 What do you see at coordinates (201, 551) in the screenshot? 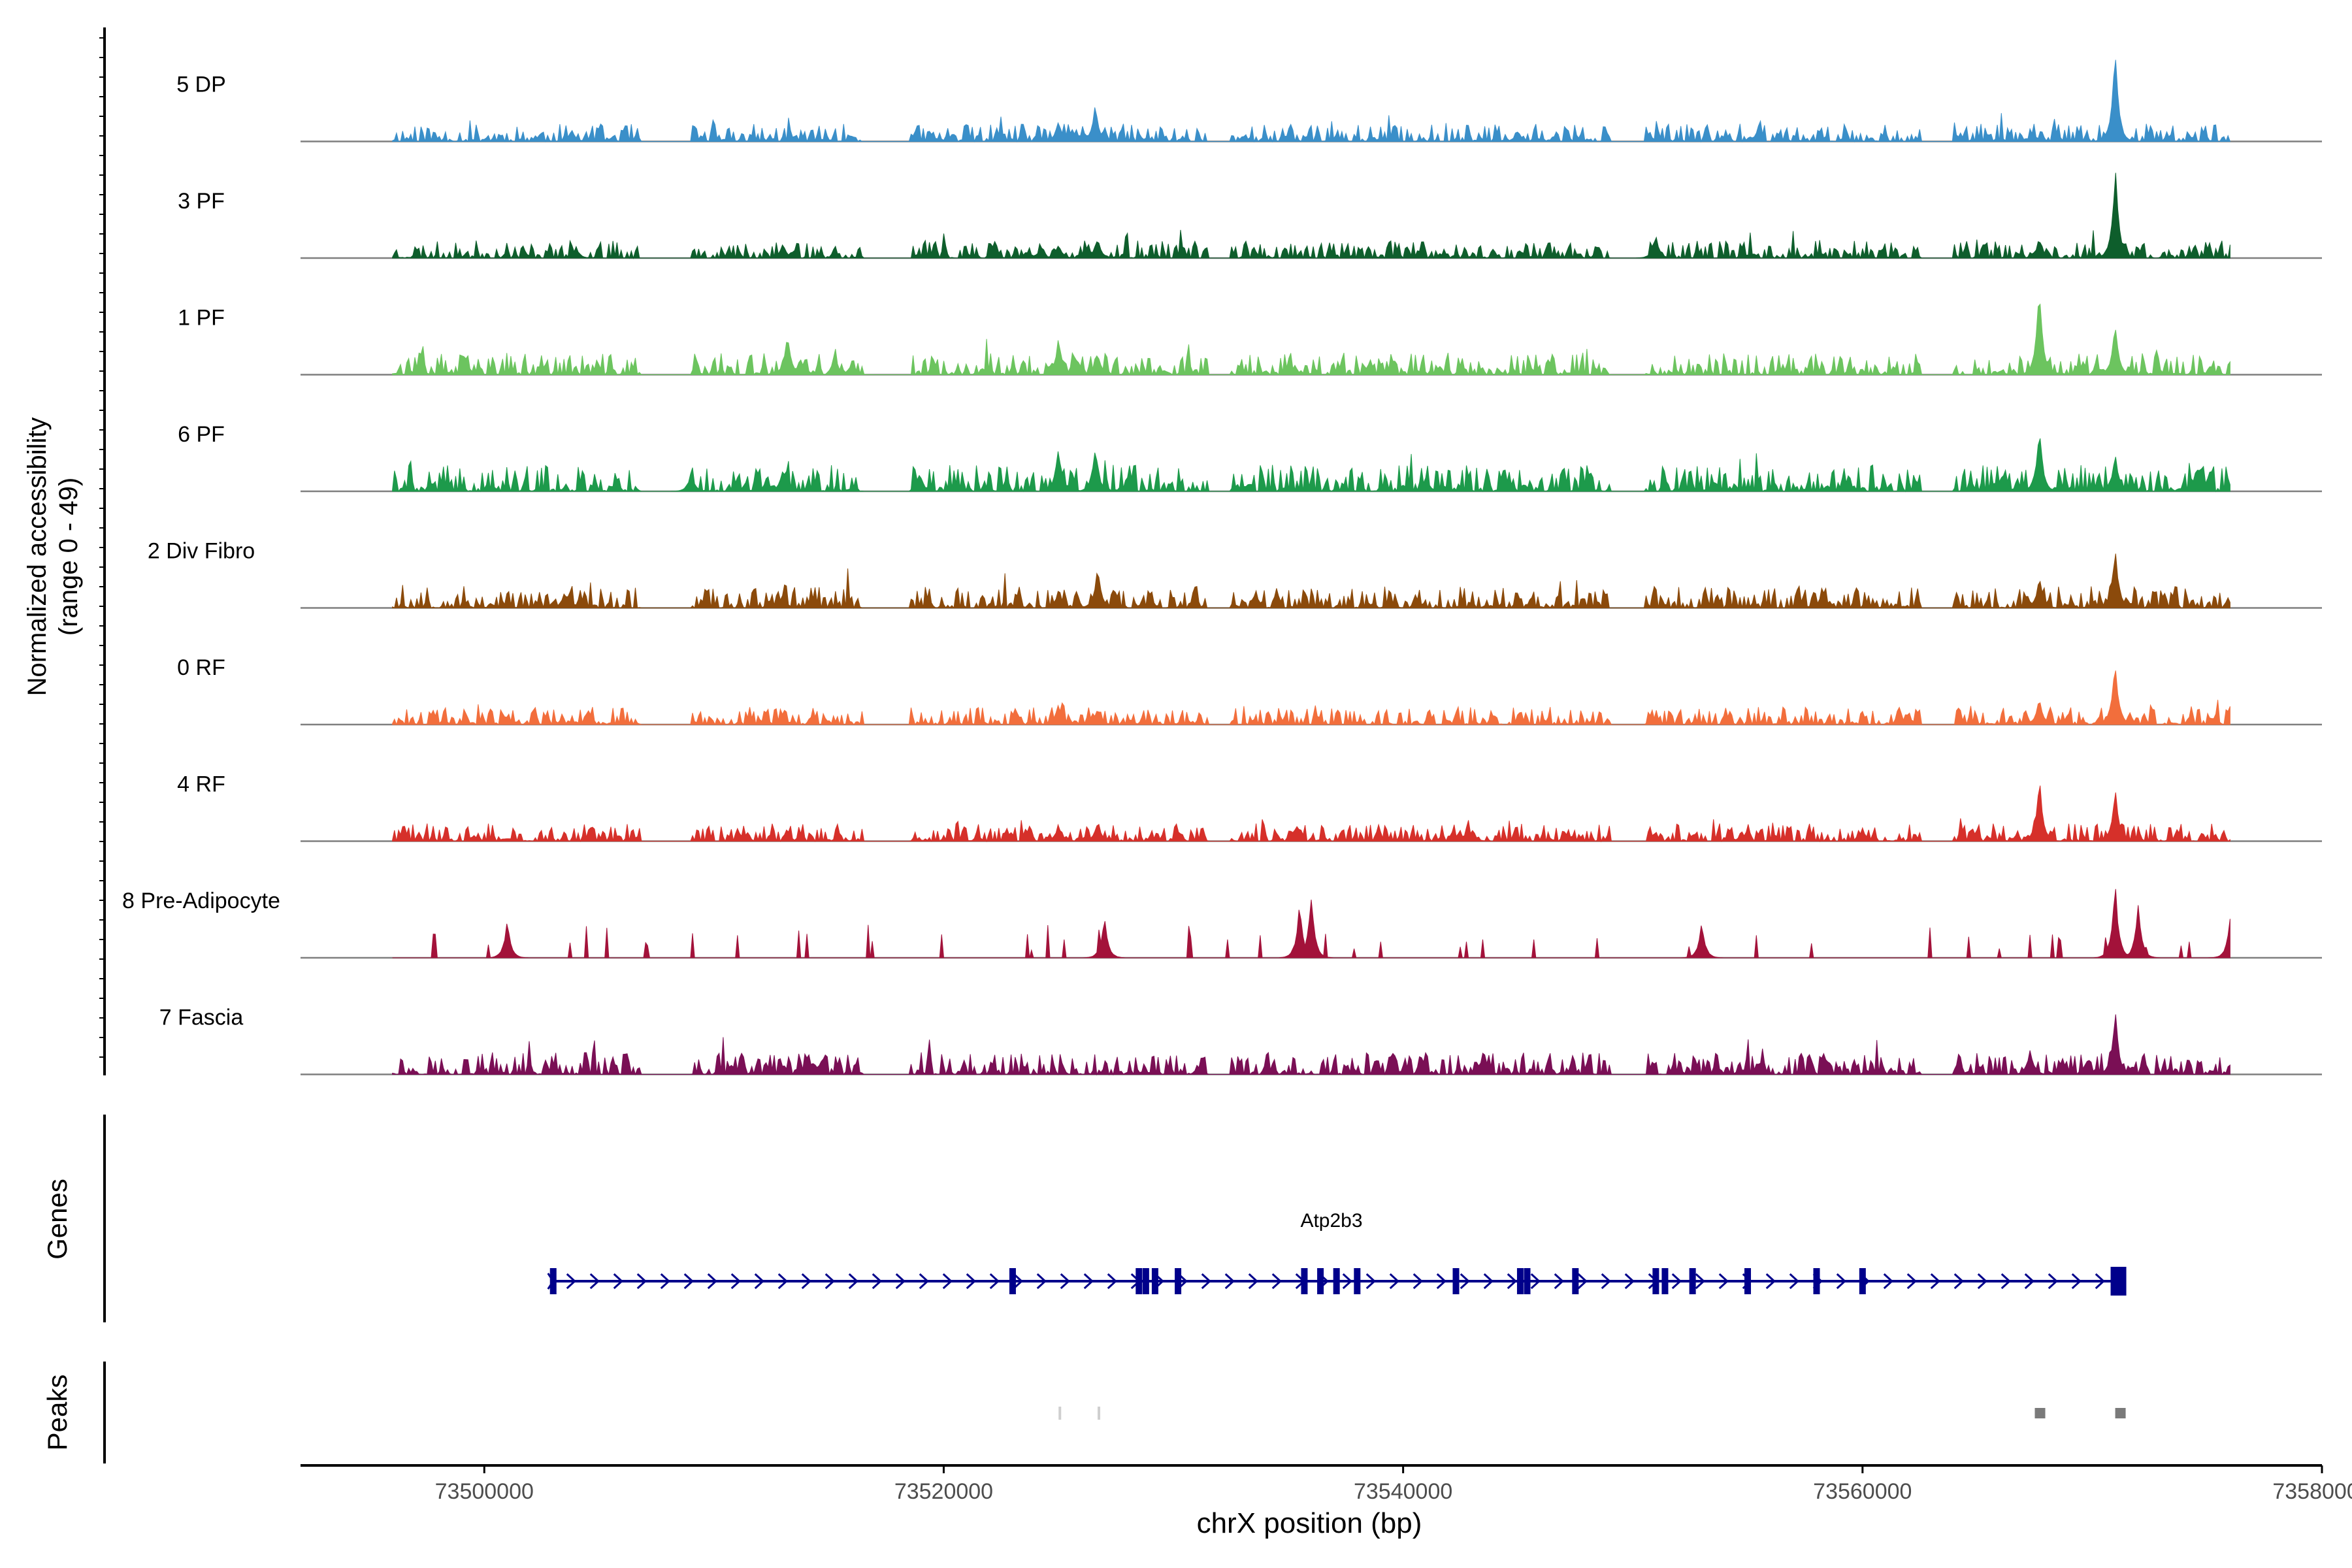
I see `track-label: 2 Div Fibro` at bounding box center [201, 551].